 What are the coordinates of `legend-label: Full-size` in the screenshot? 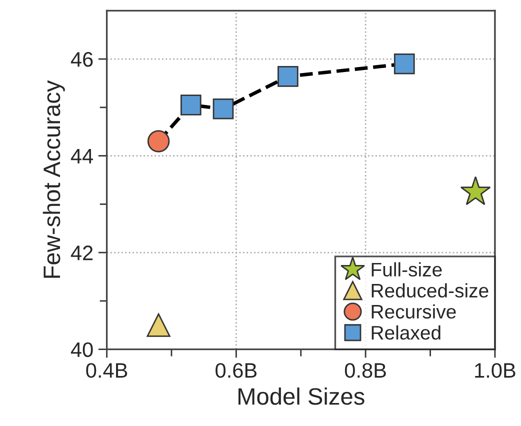 It's located at (407, 269).